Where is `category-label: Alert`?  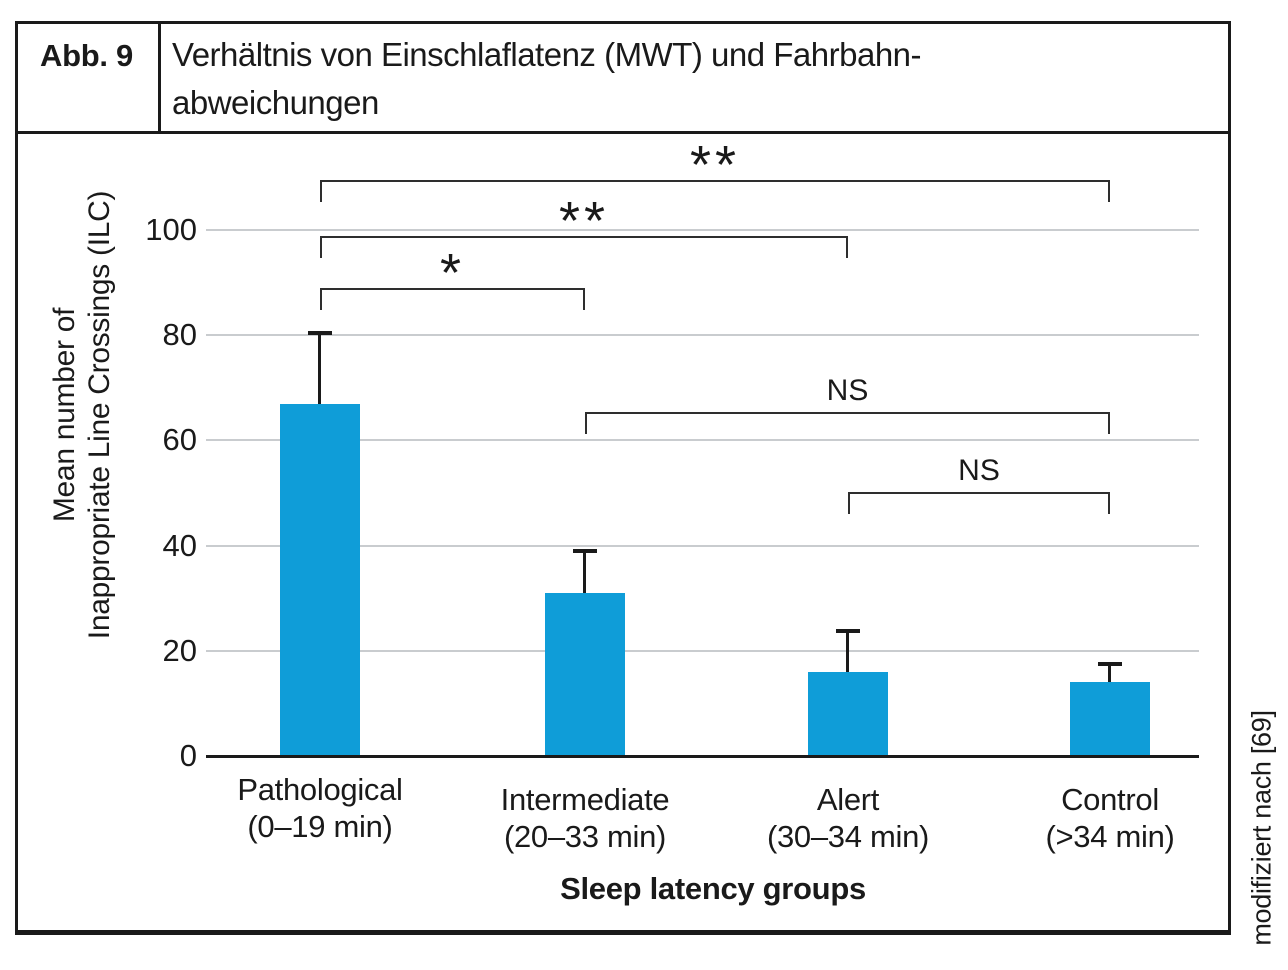
category-label: Alert is located at coordinates (848, 799).